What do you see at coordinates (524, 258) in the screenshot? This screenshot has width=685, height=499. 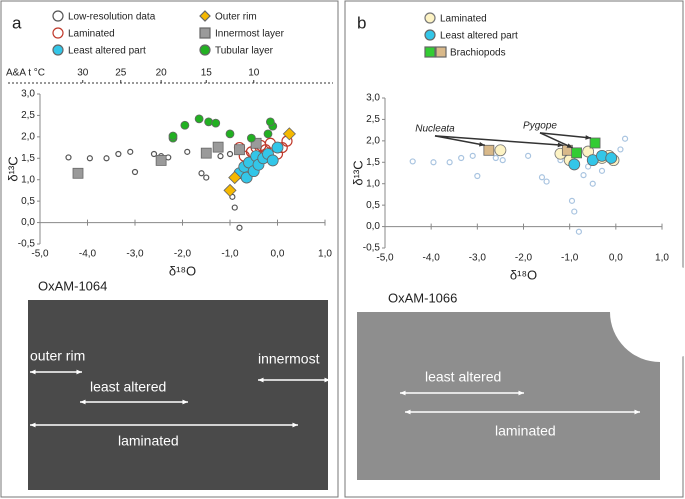 I see `x-tick-label: -2,0` at bounding box center [524, 258].